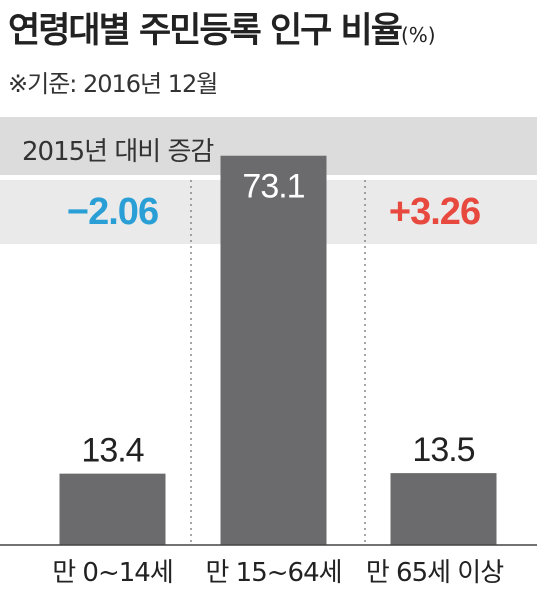 This screenshot has width=537, height=590. I want to click on value-label-65-plus: 13.5, so click(443, 450).